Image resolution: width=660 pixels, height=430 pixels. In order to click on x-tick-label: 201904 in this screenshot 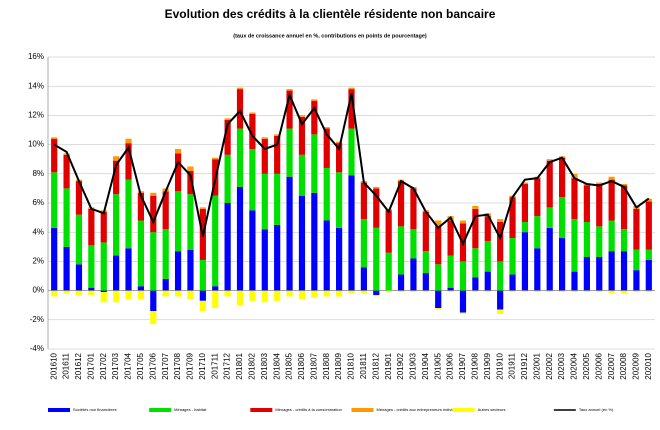, I will do `click(425, 365)`.